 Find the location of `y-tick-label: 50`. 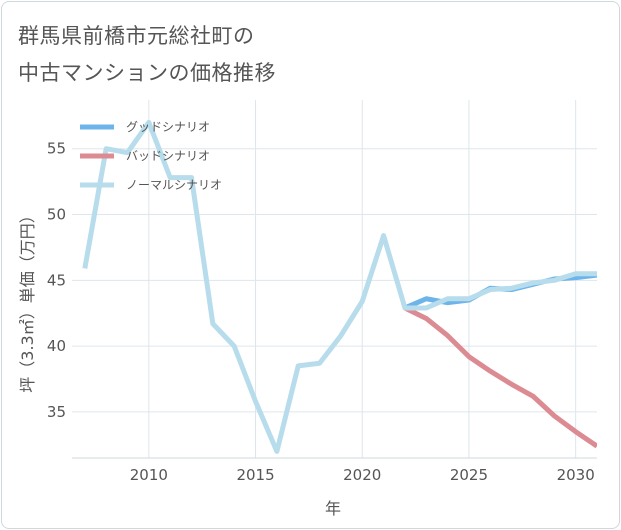

y-tick-label: 50 is located at coordinates (56, 215).